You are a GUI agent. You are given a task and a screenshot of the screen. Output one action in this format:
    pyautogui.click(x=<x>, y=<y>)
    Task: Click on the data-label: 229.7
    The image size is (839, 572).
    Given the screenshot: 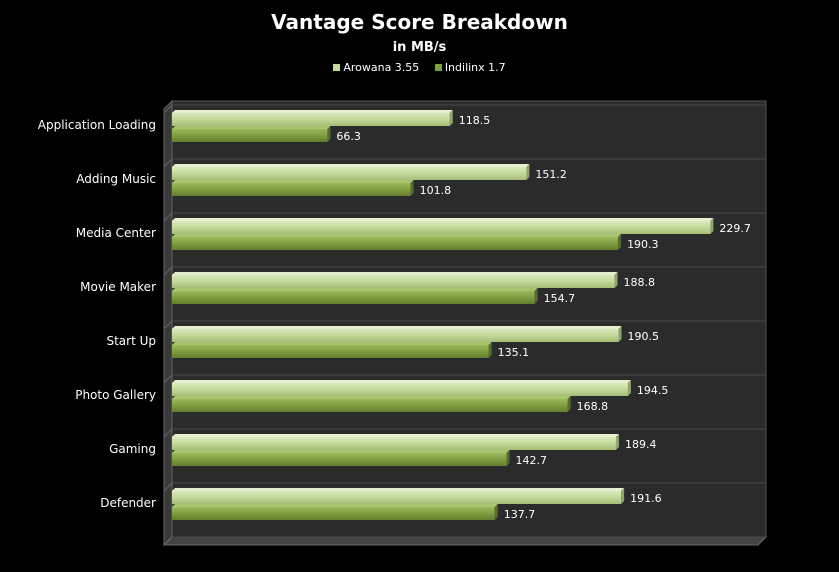 What is the action you would take?
    pyautogui.click(x=735, y=228)
    